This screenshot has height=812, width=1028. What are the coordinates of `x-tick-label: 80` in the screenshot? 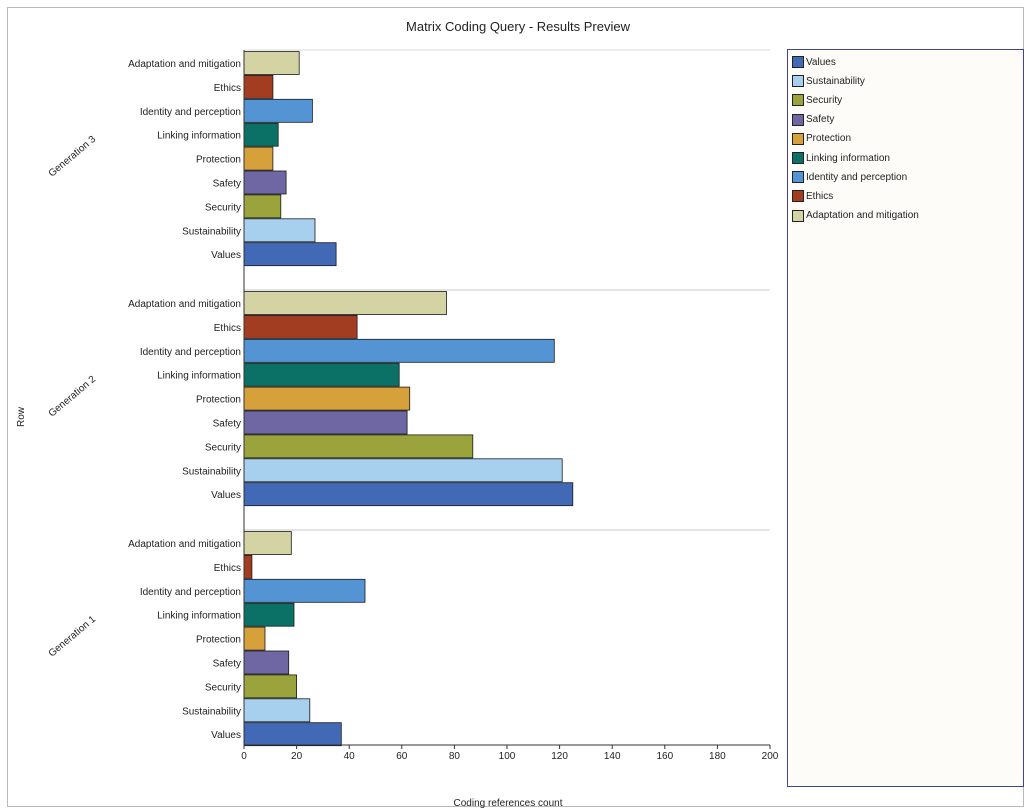 It's located at (455, 756).